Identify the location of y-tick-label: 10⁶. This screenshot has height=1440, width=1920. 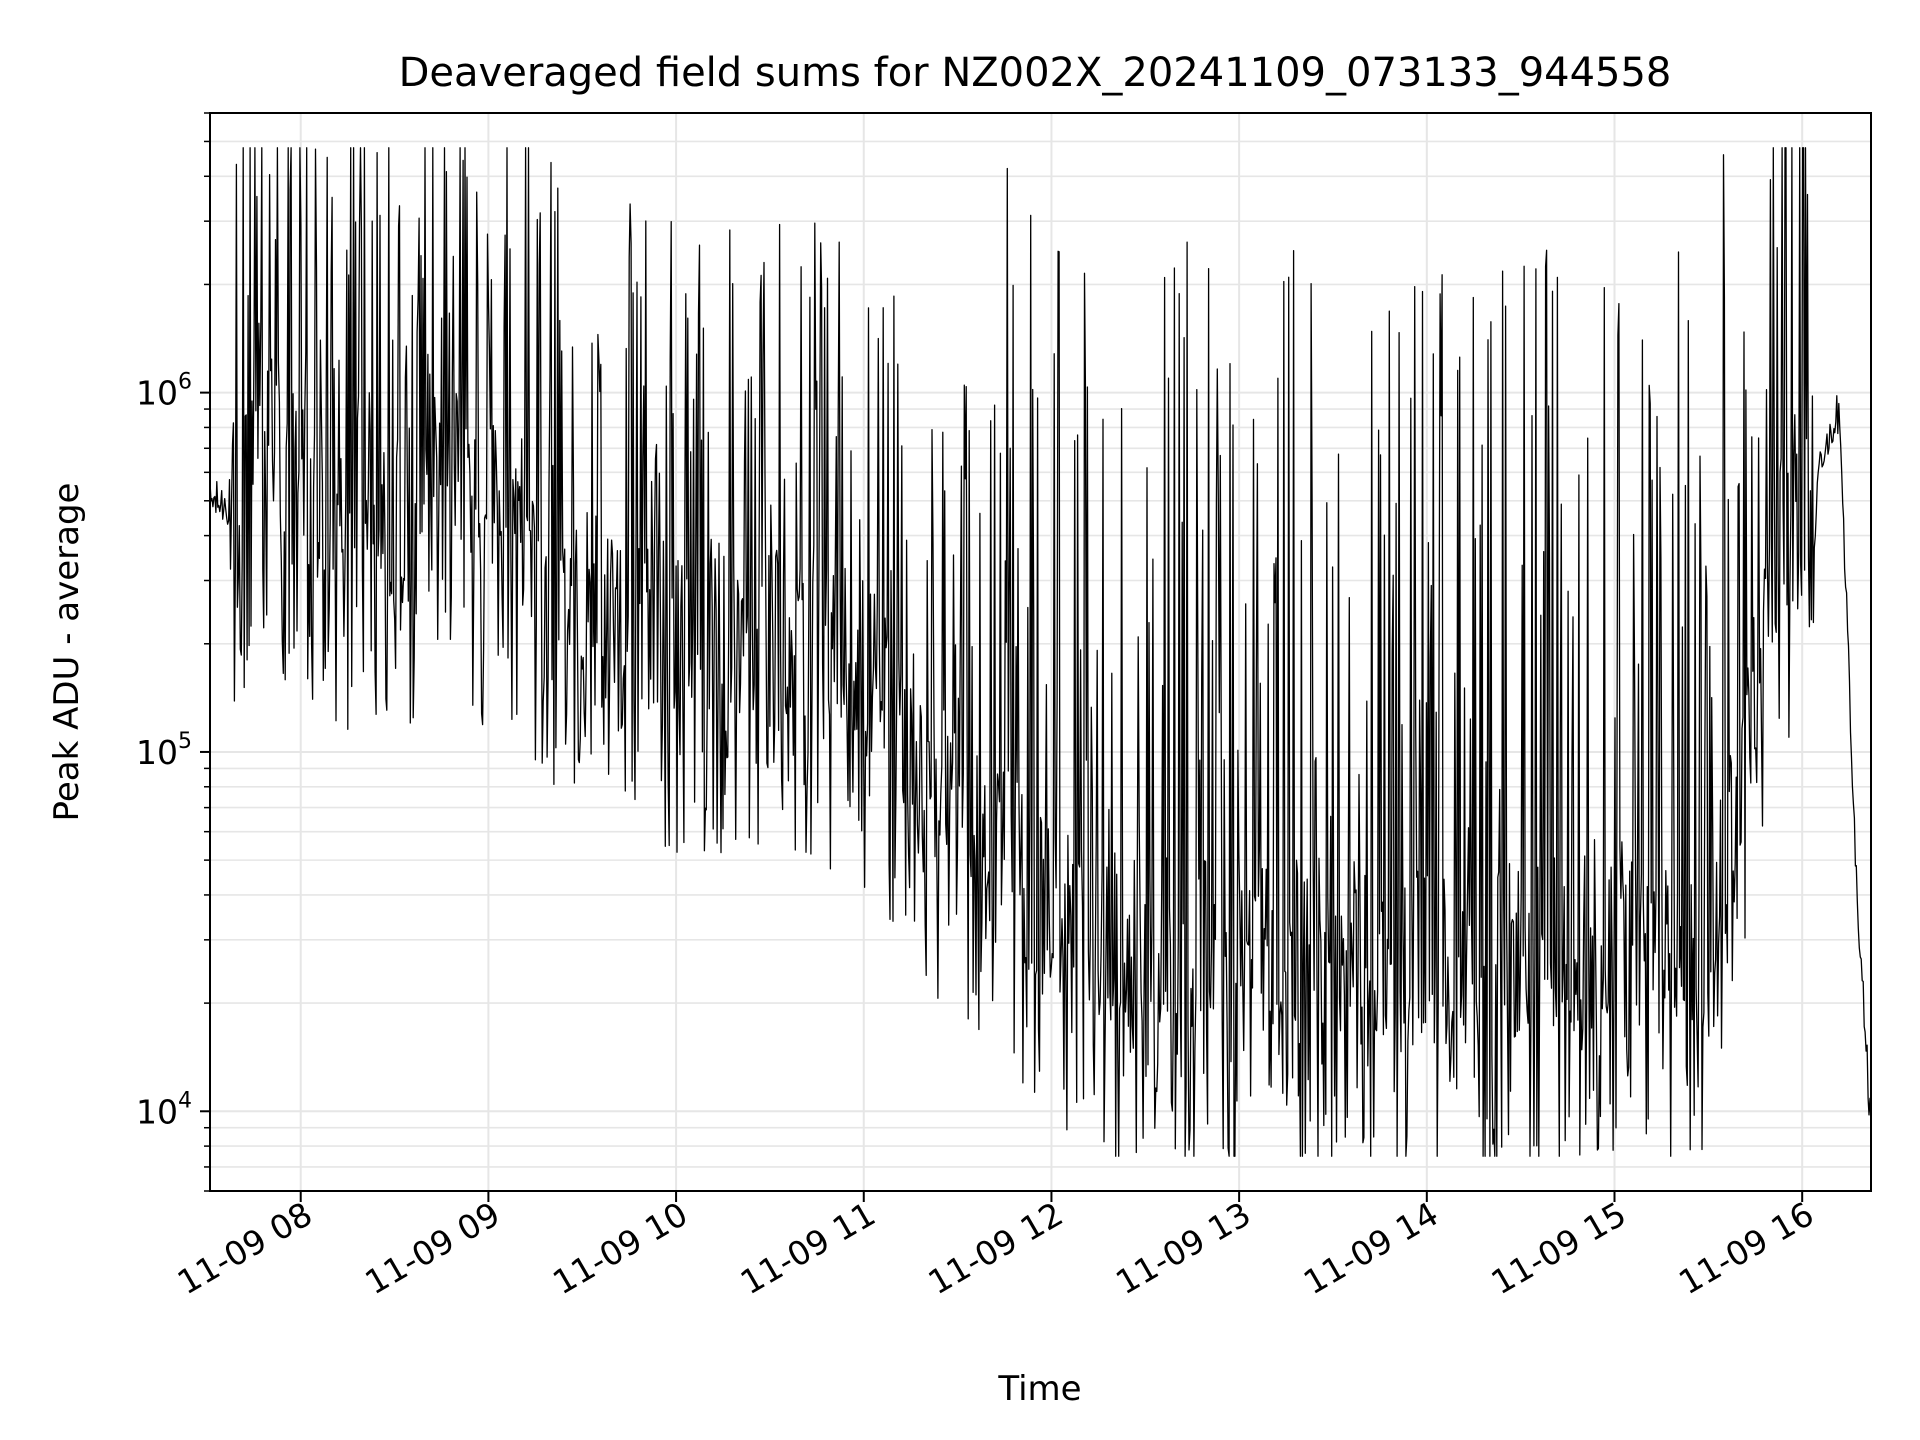
(164, 391).